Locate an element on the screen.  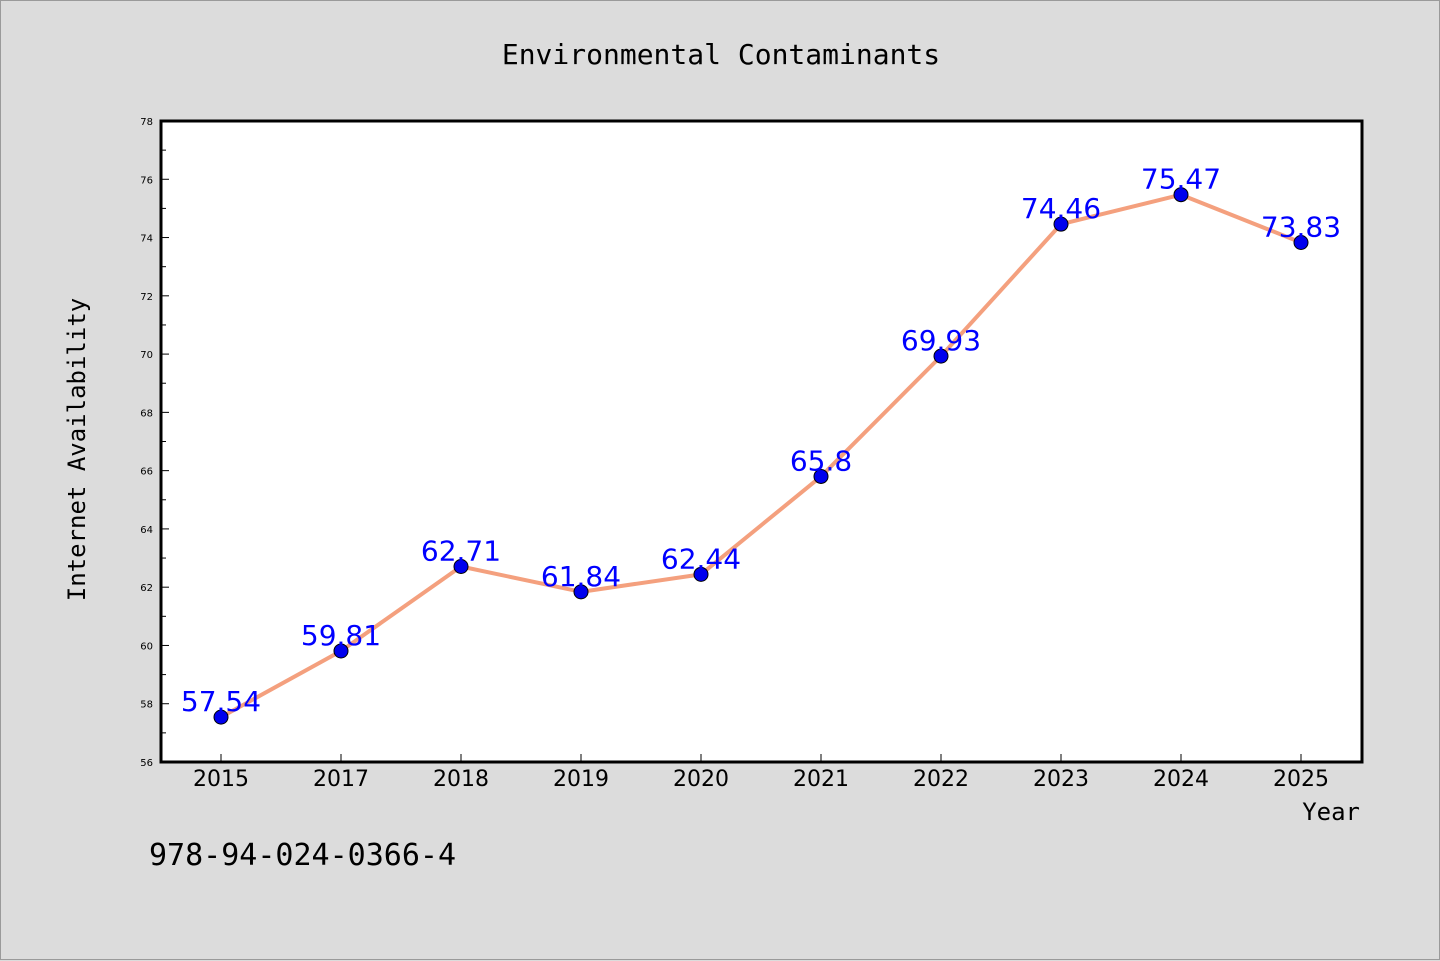
x-tick-label: 2021 is located at coordinates (821, 779).